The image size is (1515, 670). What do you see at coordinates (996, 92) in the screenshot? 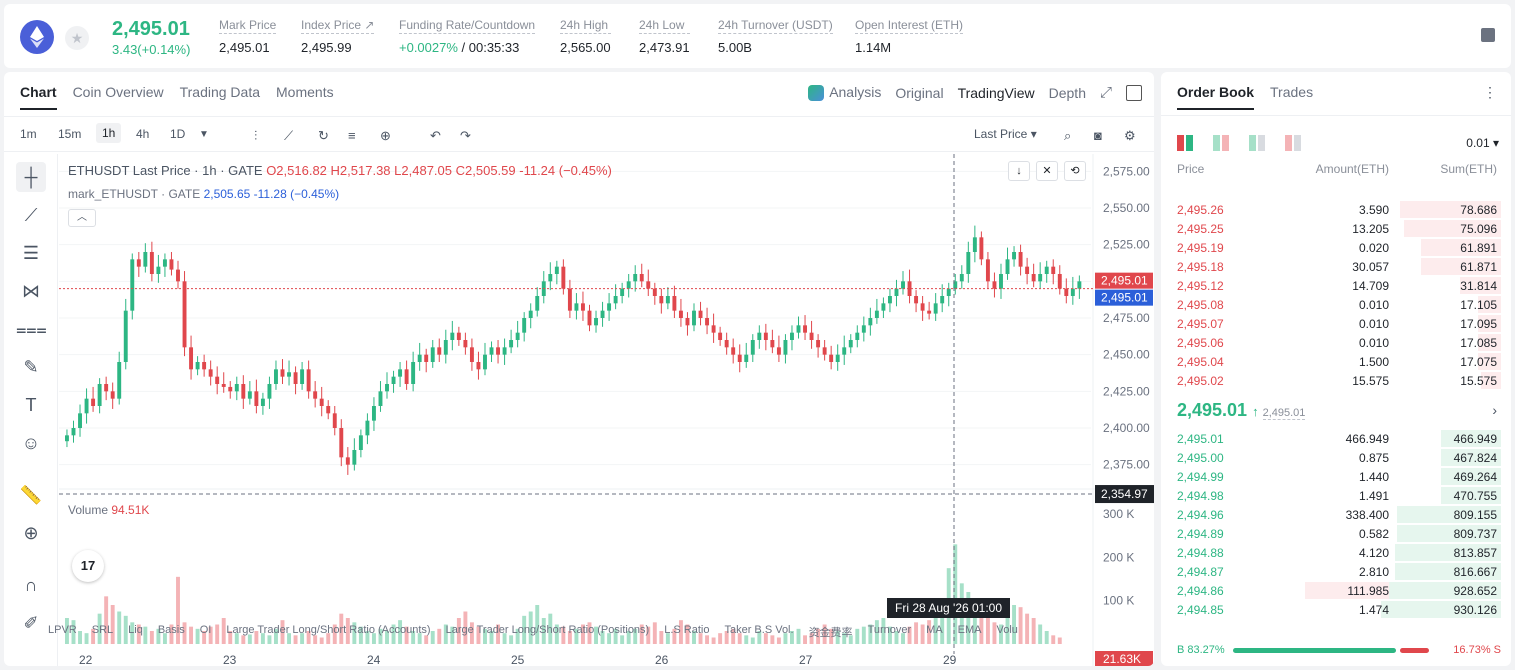
I see `view-tradingview: TradingView` at bounding box center [996, 92].